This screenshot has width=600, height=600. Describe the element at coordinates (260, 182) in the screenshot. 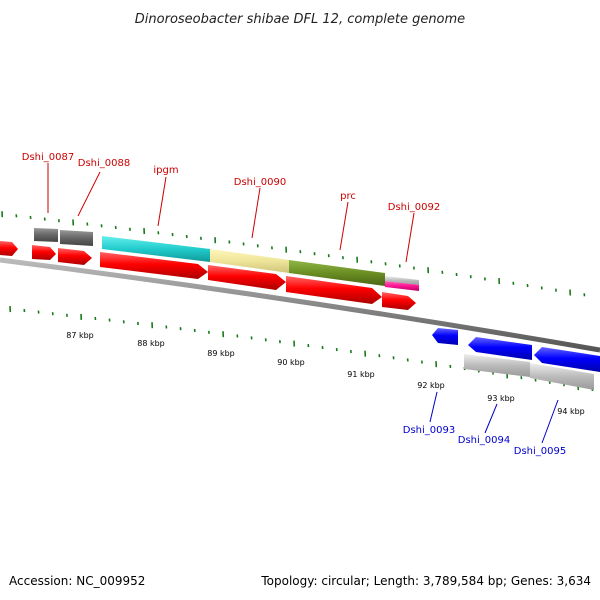

I see `gene-label-dshi-0090: Dshi_0090` at that location.